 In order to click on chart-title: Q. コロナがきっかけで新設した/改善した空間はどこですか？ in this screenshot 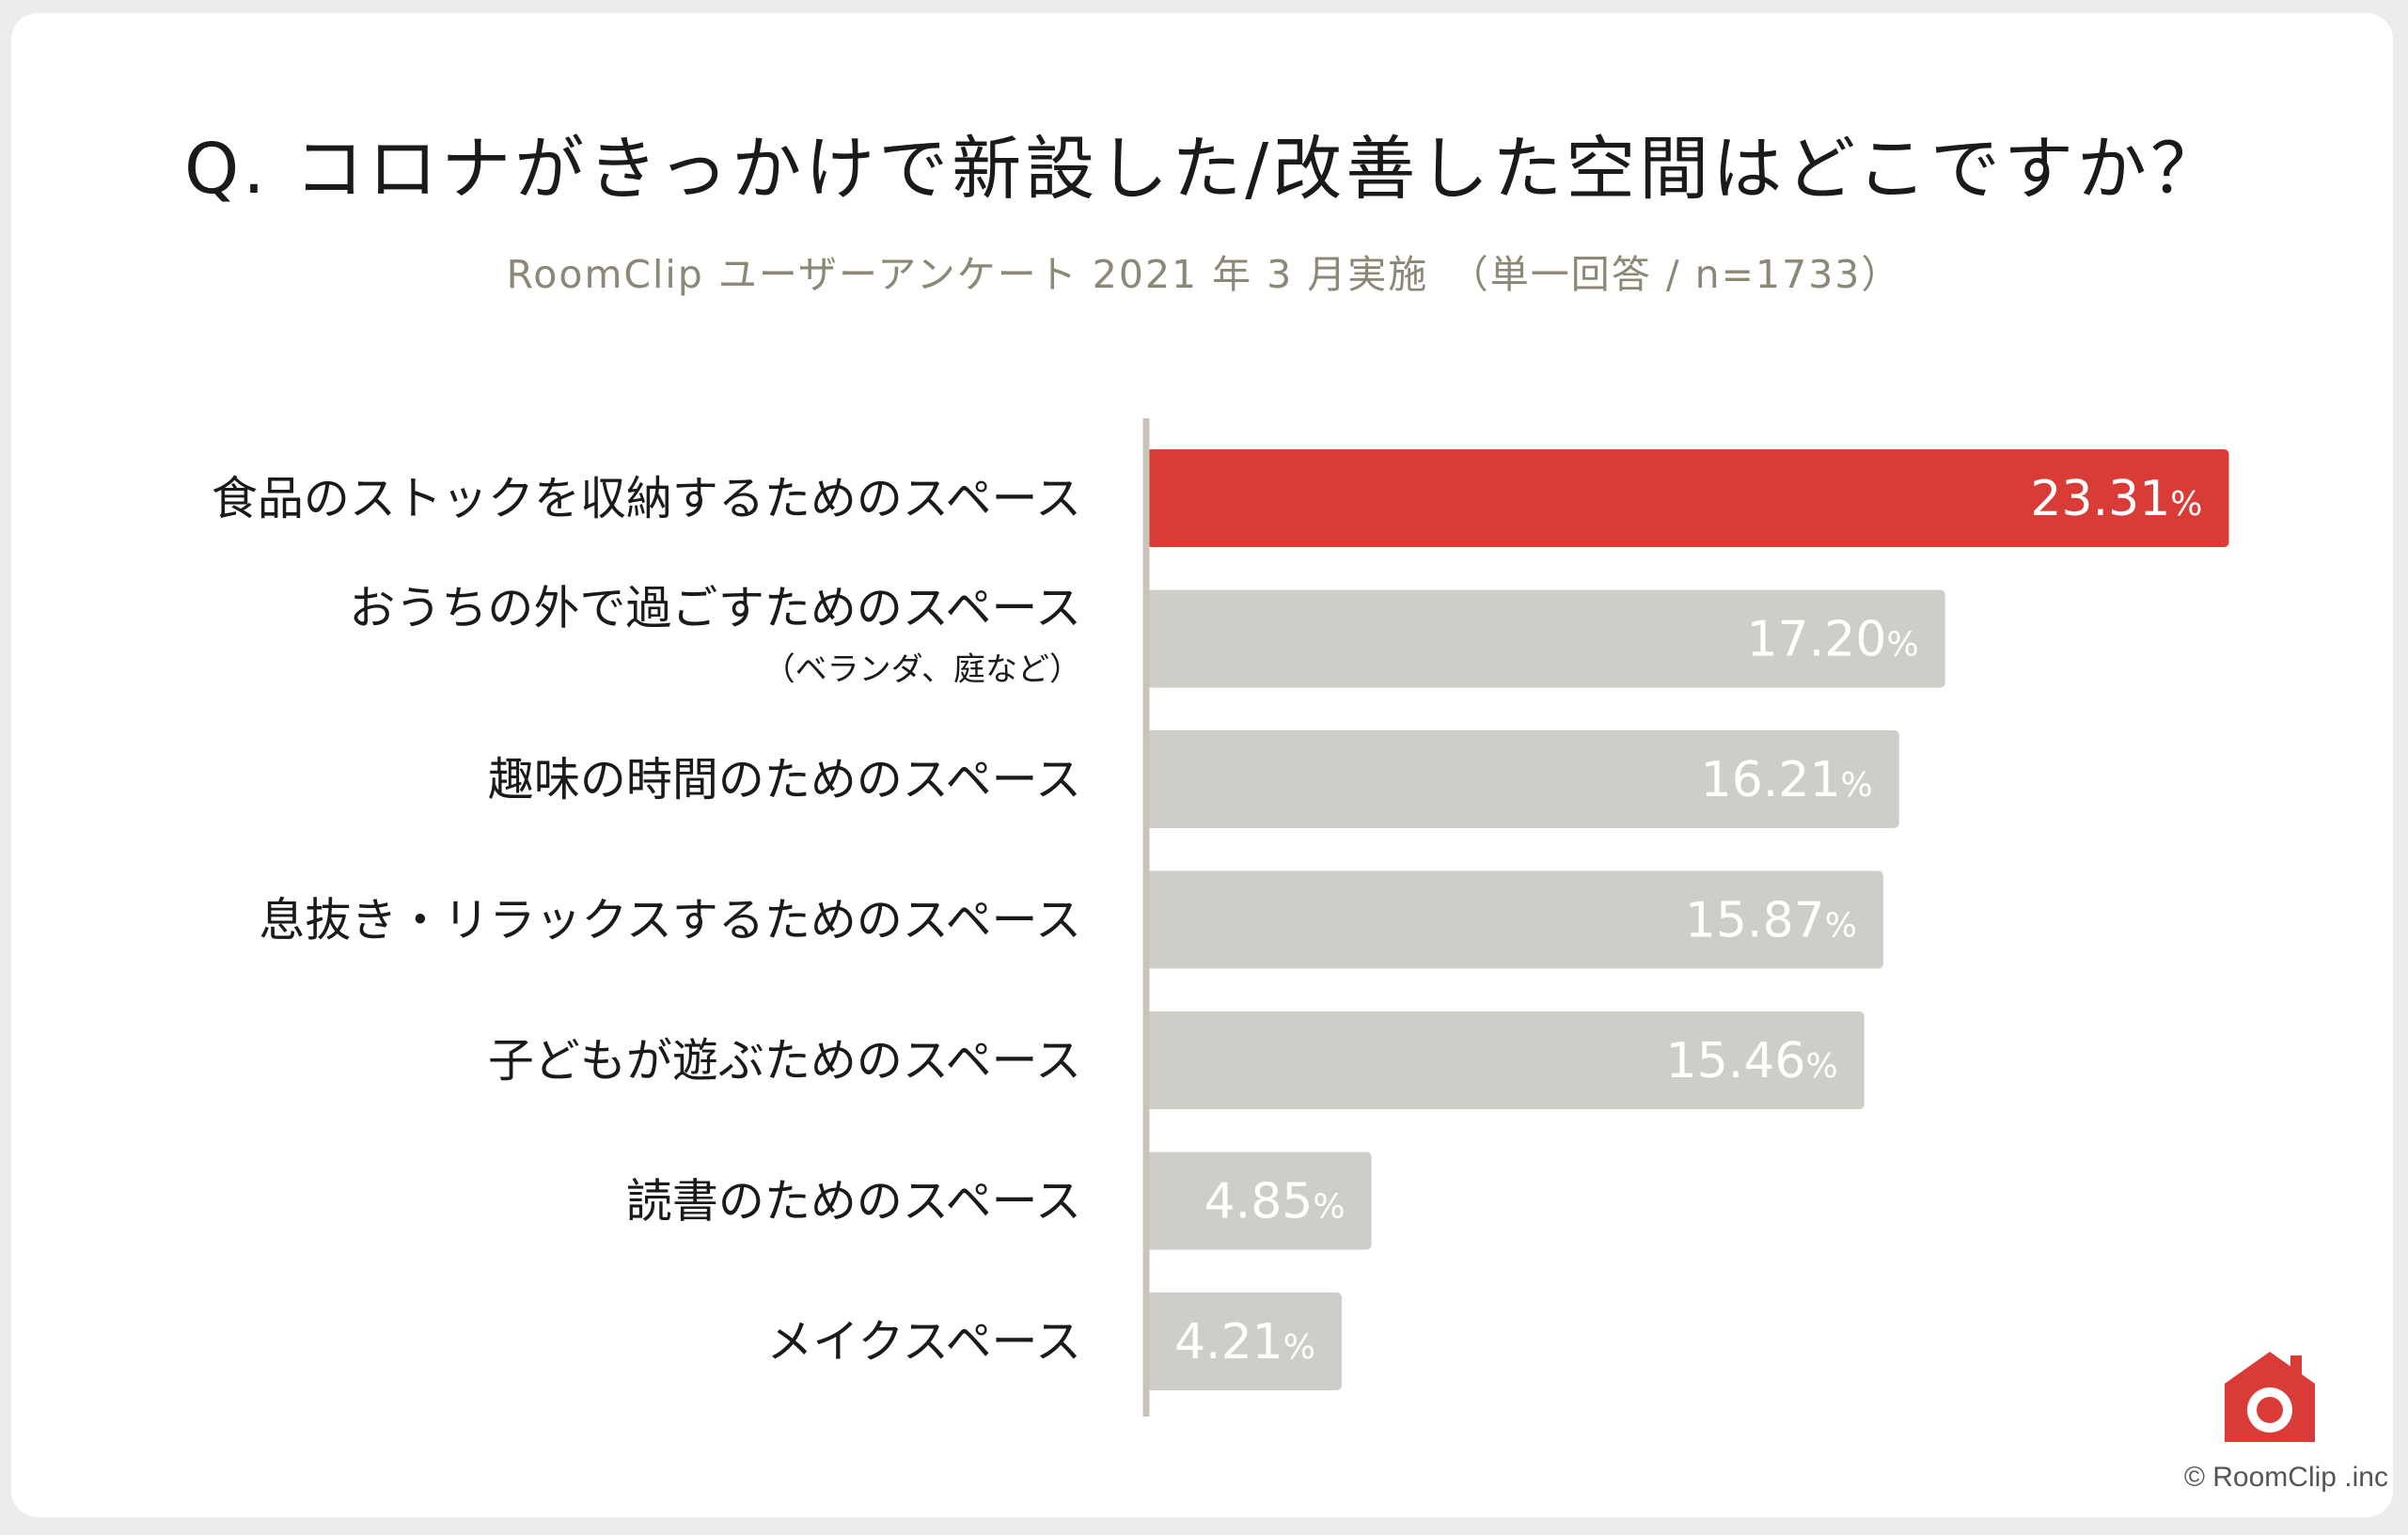, I will do `click(1204, 169)`.